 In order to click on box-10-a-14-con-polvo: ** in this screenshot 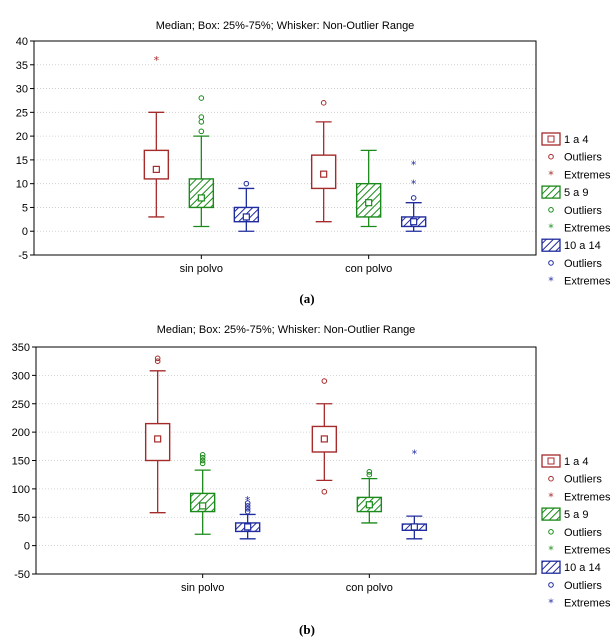, I will do `click(413, 195)`.